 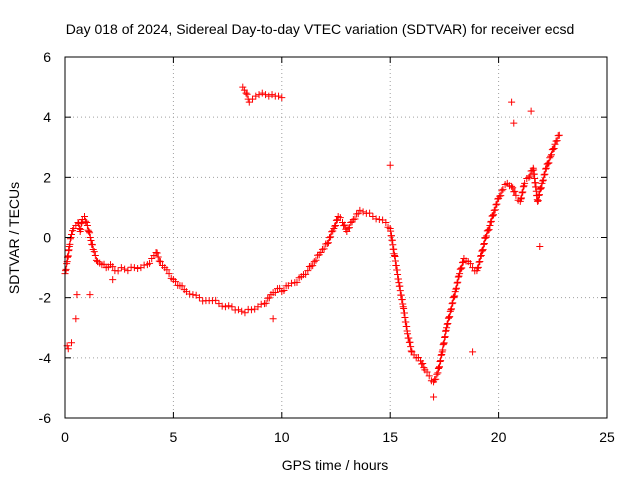 What do you see at coordinates (499, 437) in the screenshot?
I see `x-tick-label: 20` at bounding box center [499, 437].